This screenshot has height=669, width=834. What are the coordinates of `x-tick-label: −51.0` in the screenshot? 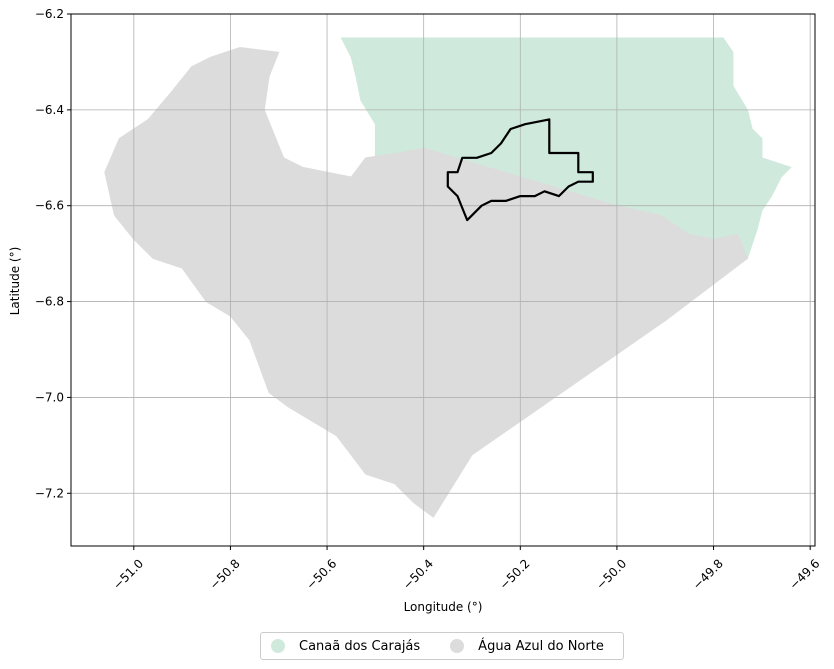 It's located at (128, 574).